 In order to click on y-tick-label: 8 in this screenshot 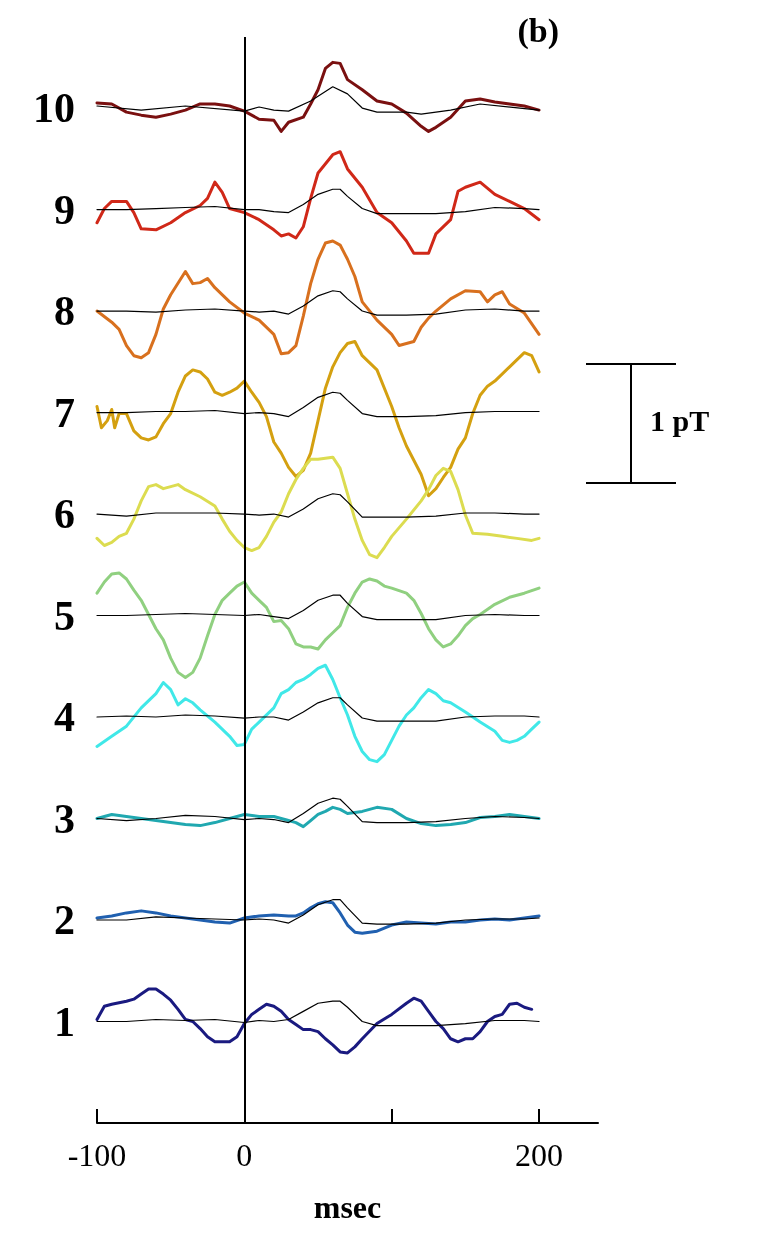, I will do `click(64, 311)`.